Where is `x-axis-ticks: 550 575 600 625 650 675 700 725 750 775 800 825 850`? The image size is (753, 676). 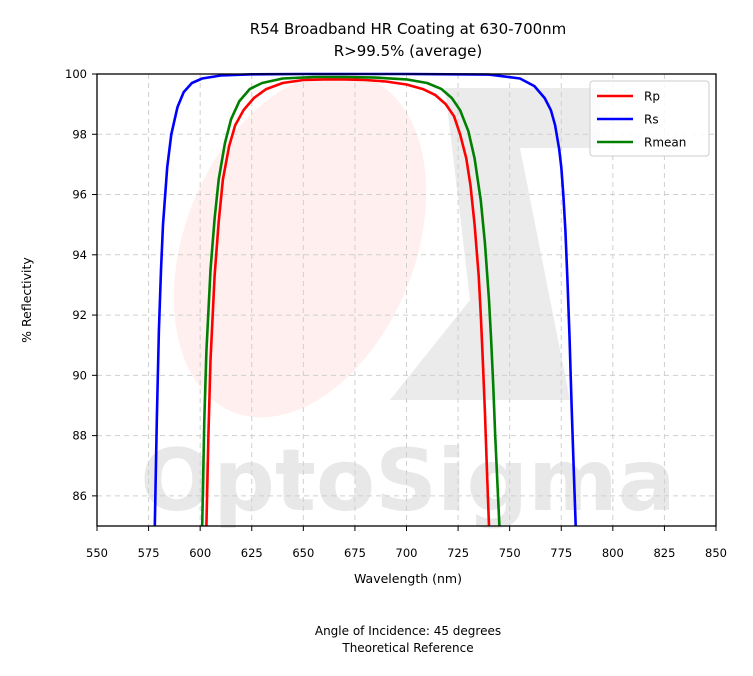 x-axis-ticks: 550 575 600 625 650 675 700 725 750 775 800 825 850 is located at coordinates (406, 543).